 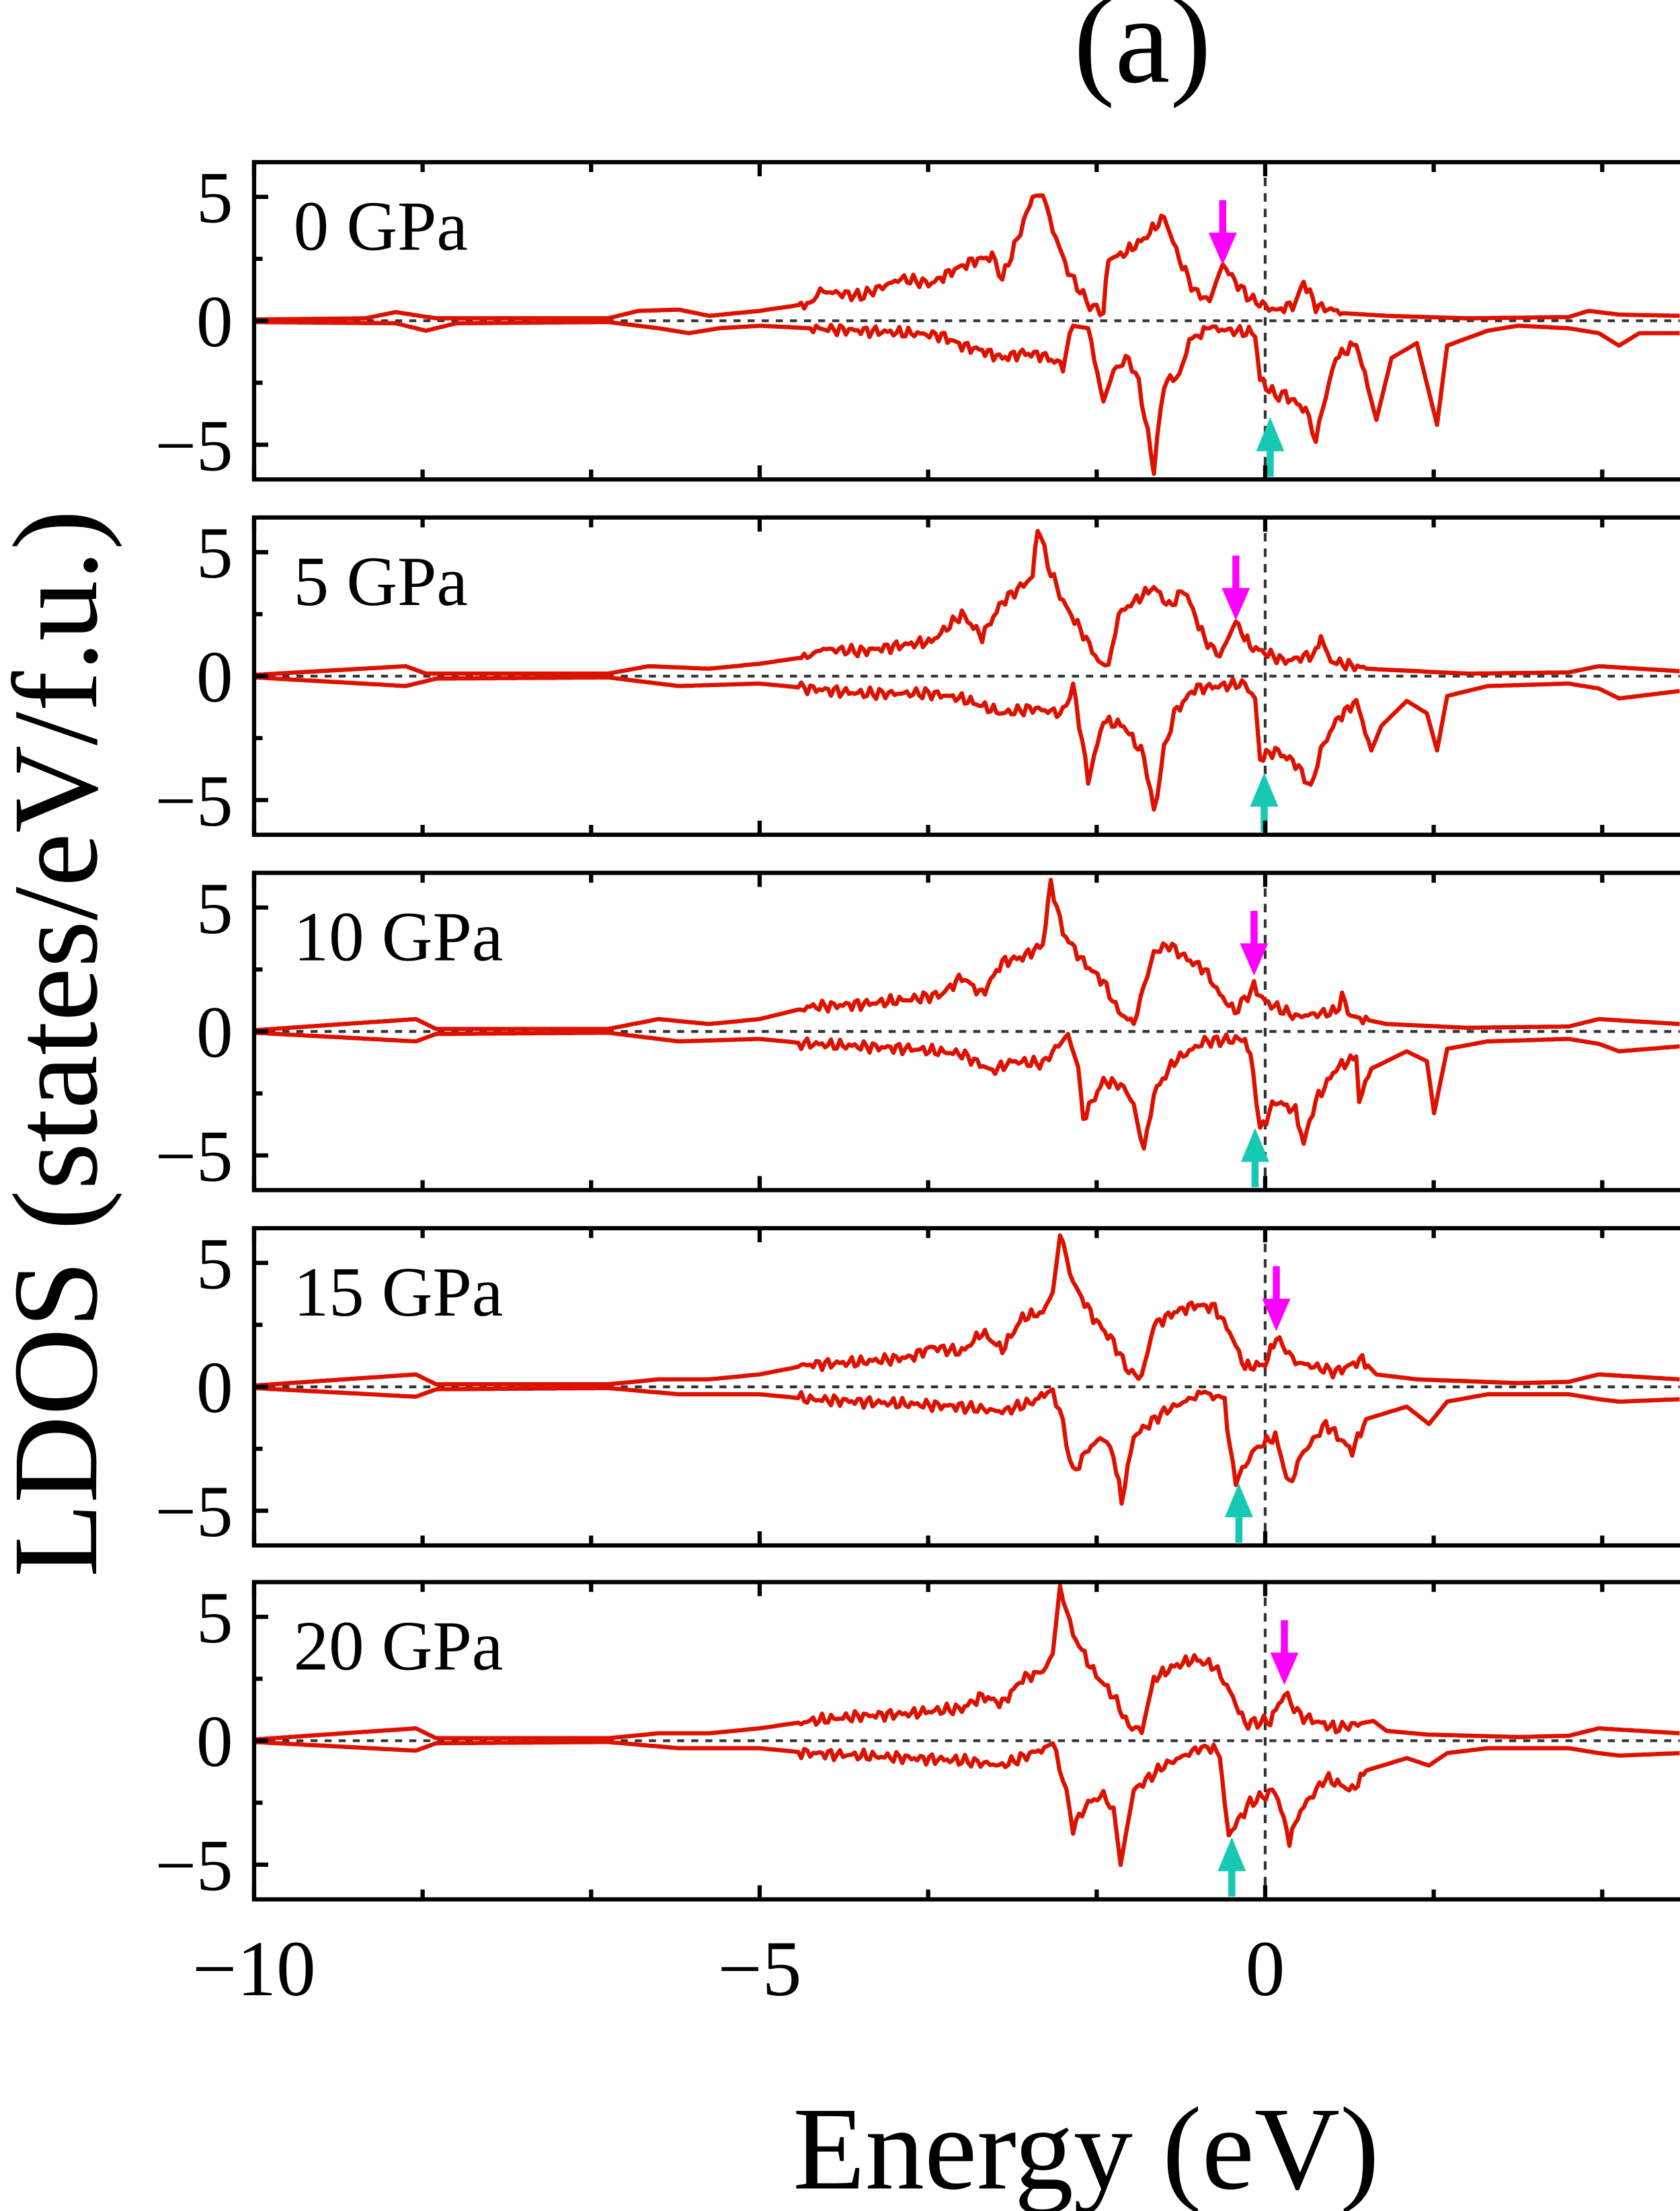 I want to click on pressure-label: 0 GPa, so click(x=381, y=226).